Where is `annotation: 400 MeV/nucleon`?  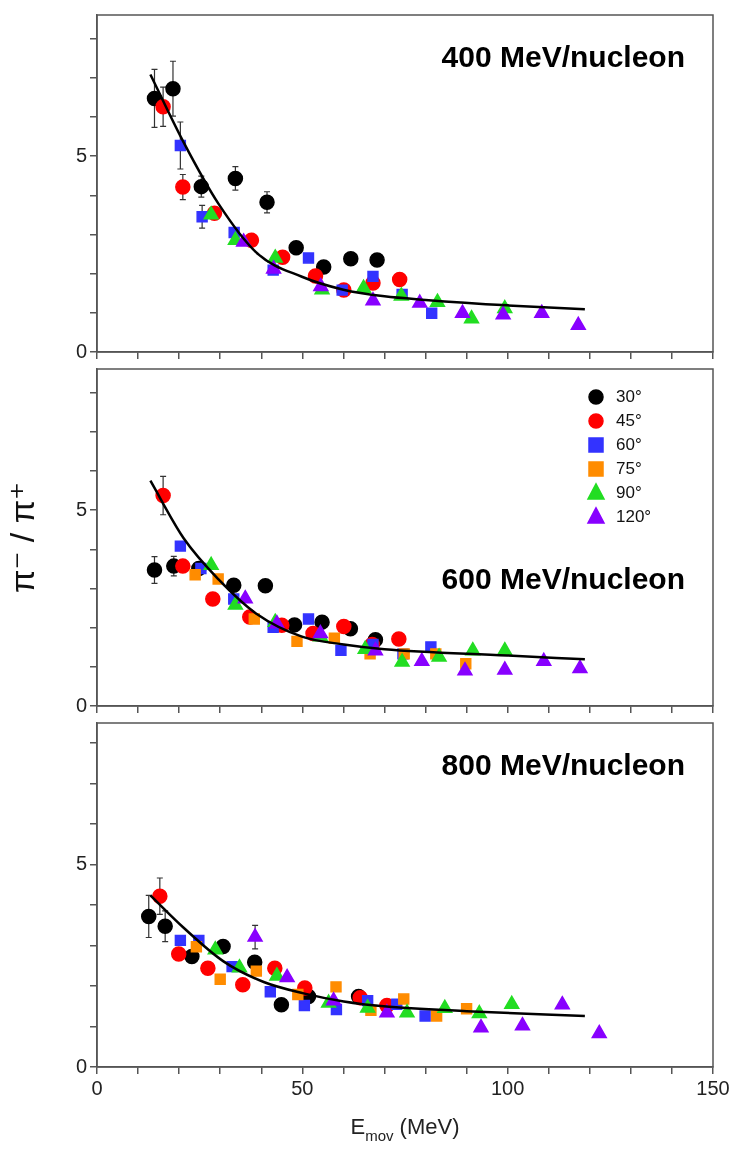 annotation: 400 MeV/nucleon is located at coordinates (563, 57).